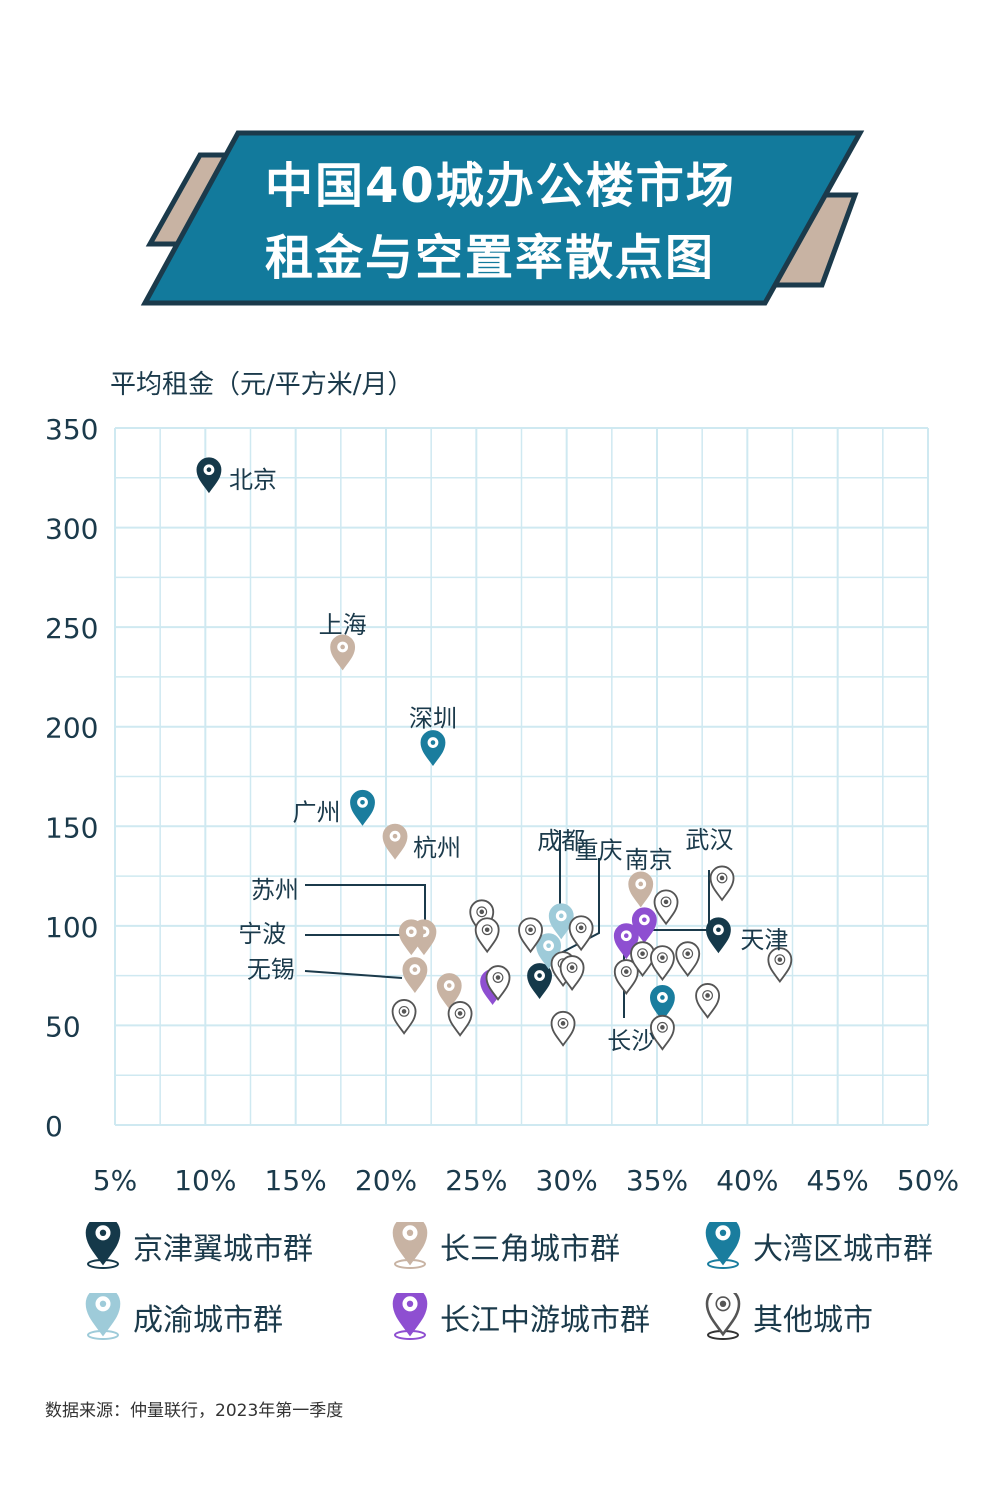  Describe the element at coordinates (437, 848) in the screenshot. I see `point-label: 杭州` at that location.